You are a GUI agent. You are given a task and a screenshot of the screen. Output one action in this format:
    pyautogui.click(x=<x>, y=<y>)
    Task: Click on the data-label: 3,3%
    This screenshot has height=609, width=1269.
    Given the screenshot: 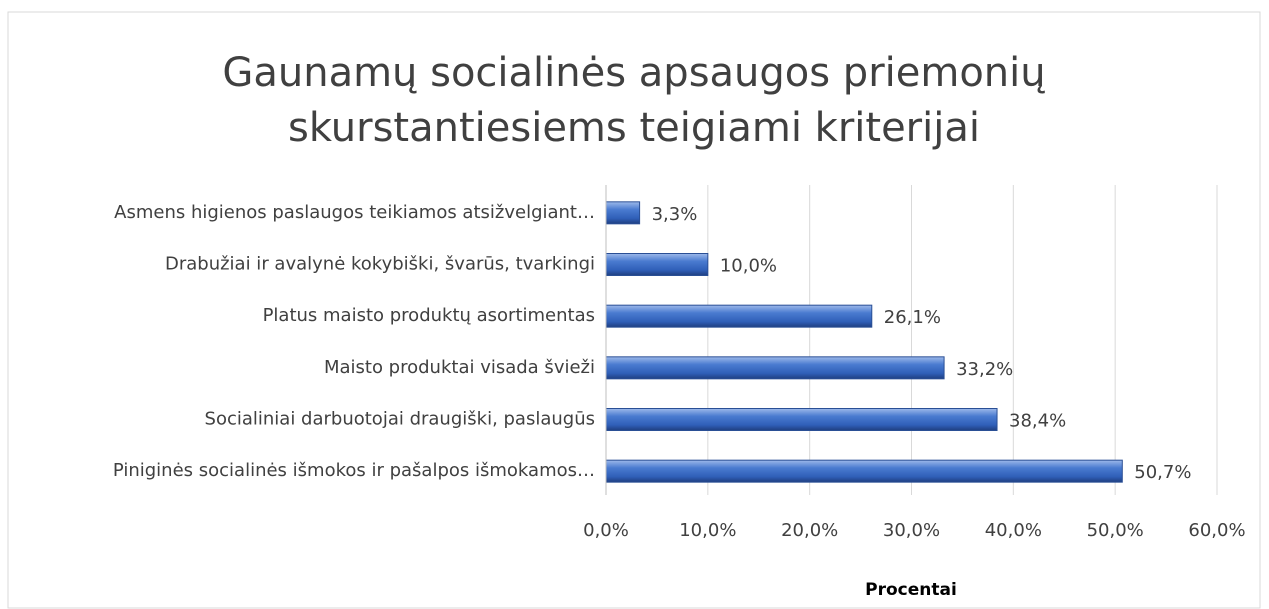 What is the action you would take?
    pyautogui.click(x=675, y=214)
    